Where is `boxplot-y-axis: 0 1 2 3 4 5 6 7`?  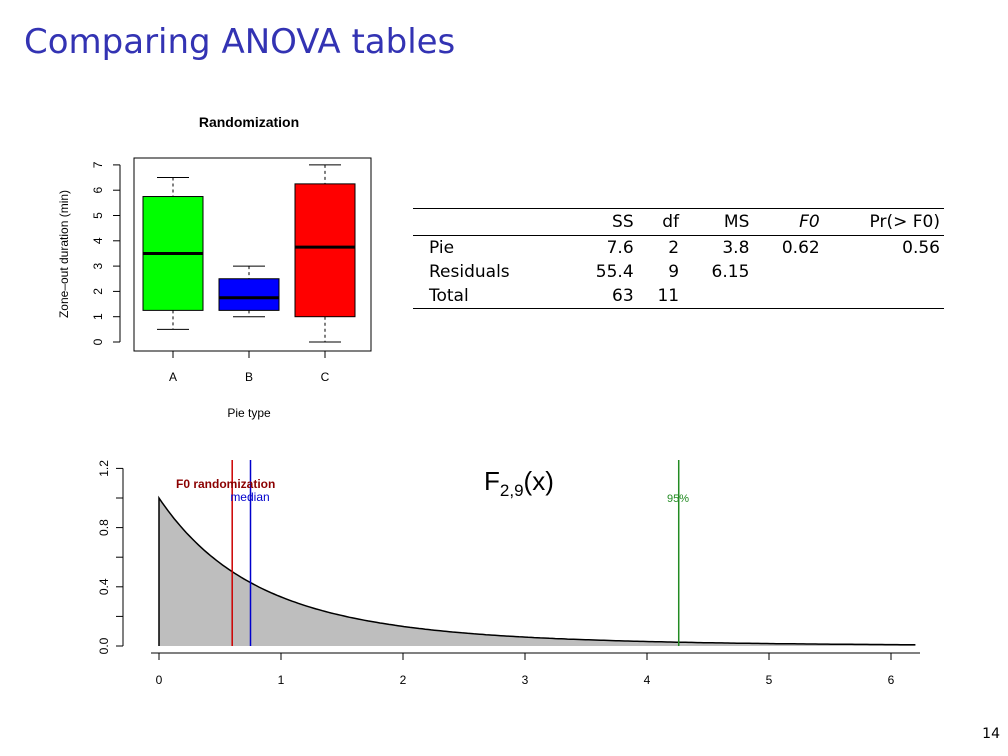
boxplot-y-axis: 0 1 2 3 4 5 6 7 is located at coordinates (106, 253).